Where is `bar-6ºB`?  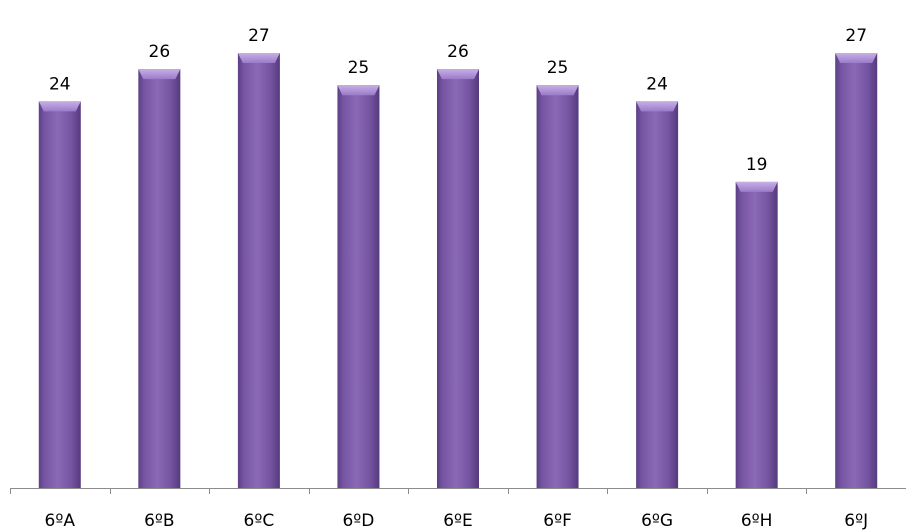
bar-6ºB is located at coordinates (159, 278).